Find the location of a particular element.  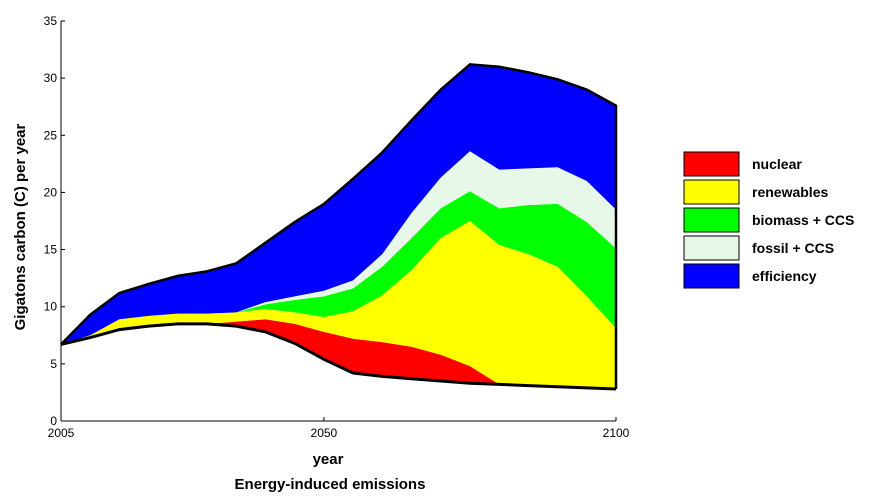

area-nuclear is located at coordinates (338, 354).